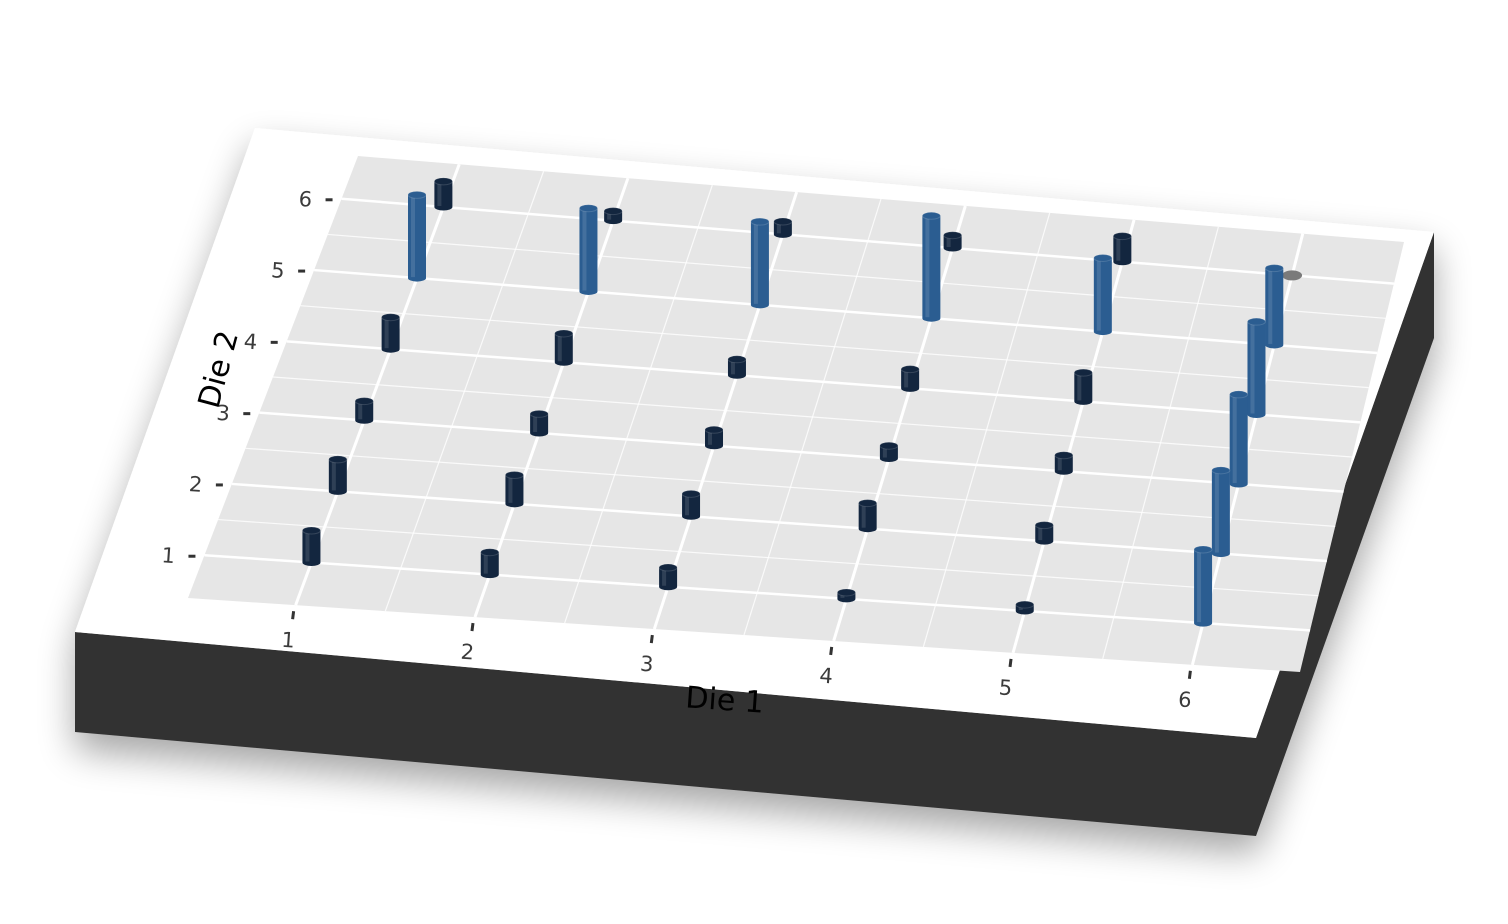  Describe the element at coordinates (736, 661) in the screenshot. I see `x-axis: 1 2 3 4 5 6` at that location.